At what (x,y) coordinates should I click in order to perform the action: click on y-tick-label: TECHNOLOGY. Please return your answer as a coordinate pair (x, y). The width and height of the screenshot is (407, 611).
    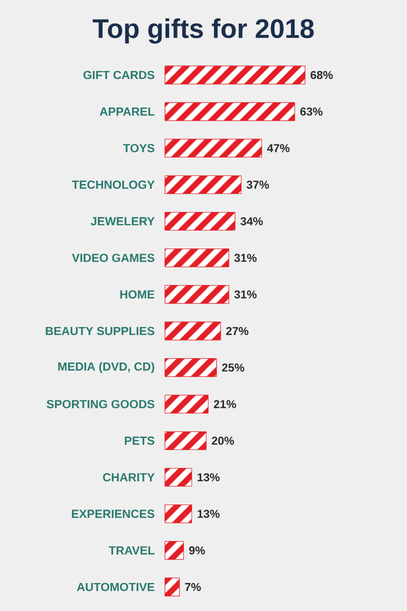
    Looking at the image, I should click on (113, 184).